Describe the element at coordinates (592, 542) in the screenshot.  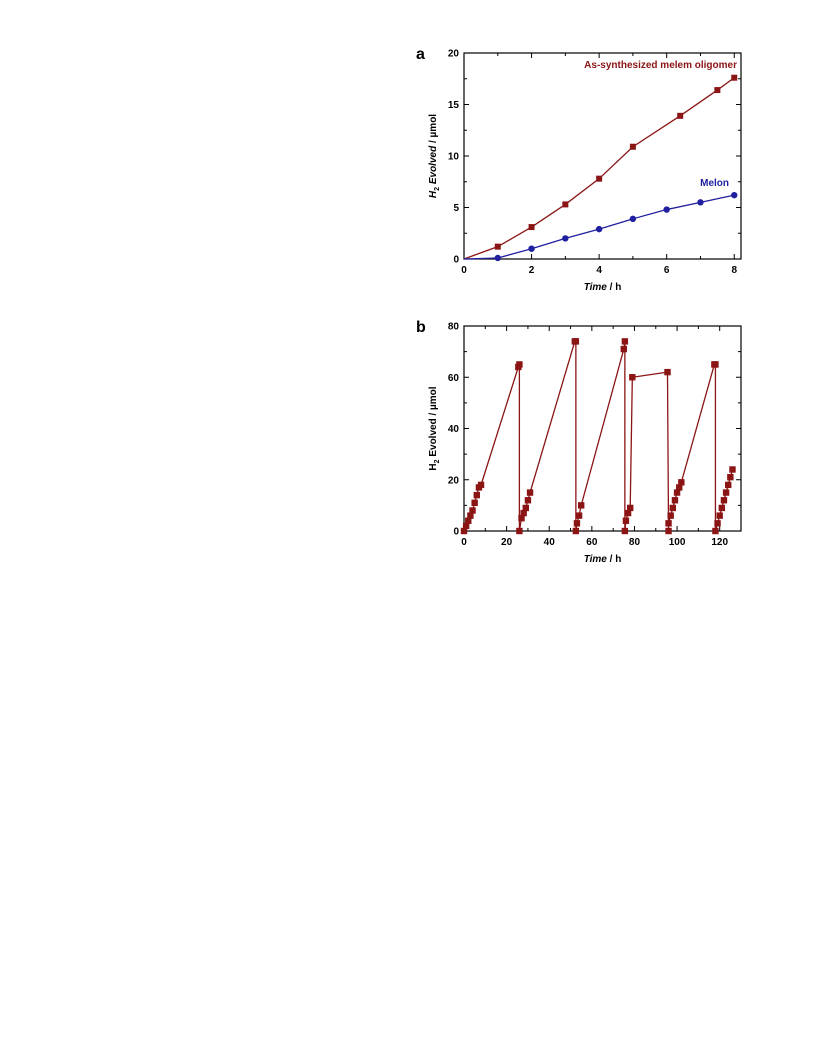
I see `x-tick-label: 60` at that location.